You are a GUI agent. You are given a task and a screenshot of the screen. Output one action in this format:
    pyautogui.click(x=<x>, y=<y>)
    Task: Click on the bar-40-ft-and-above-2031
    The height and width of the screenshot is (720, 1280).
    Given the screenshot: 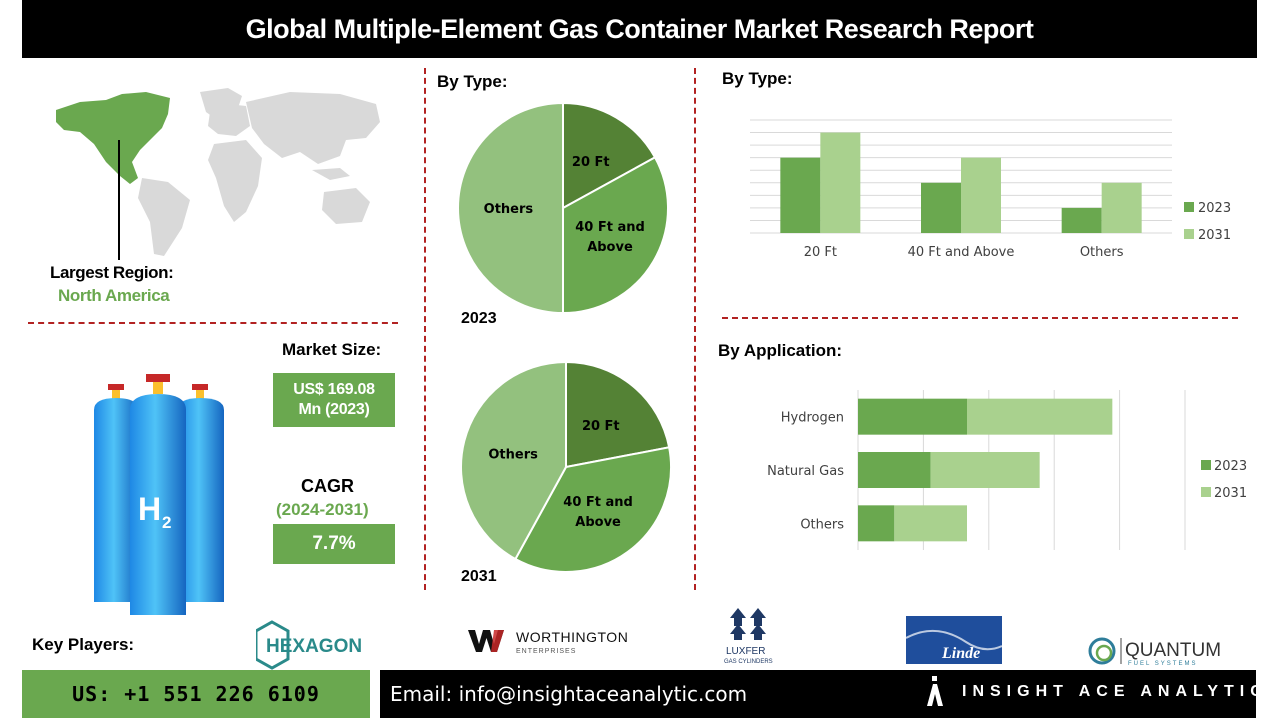 What is the action you would take?
    pyautogui.click(x=981, y=195)
    